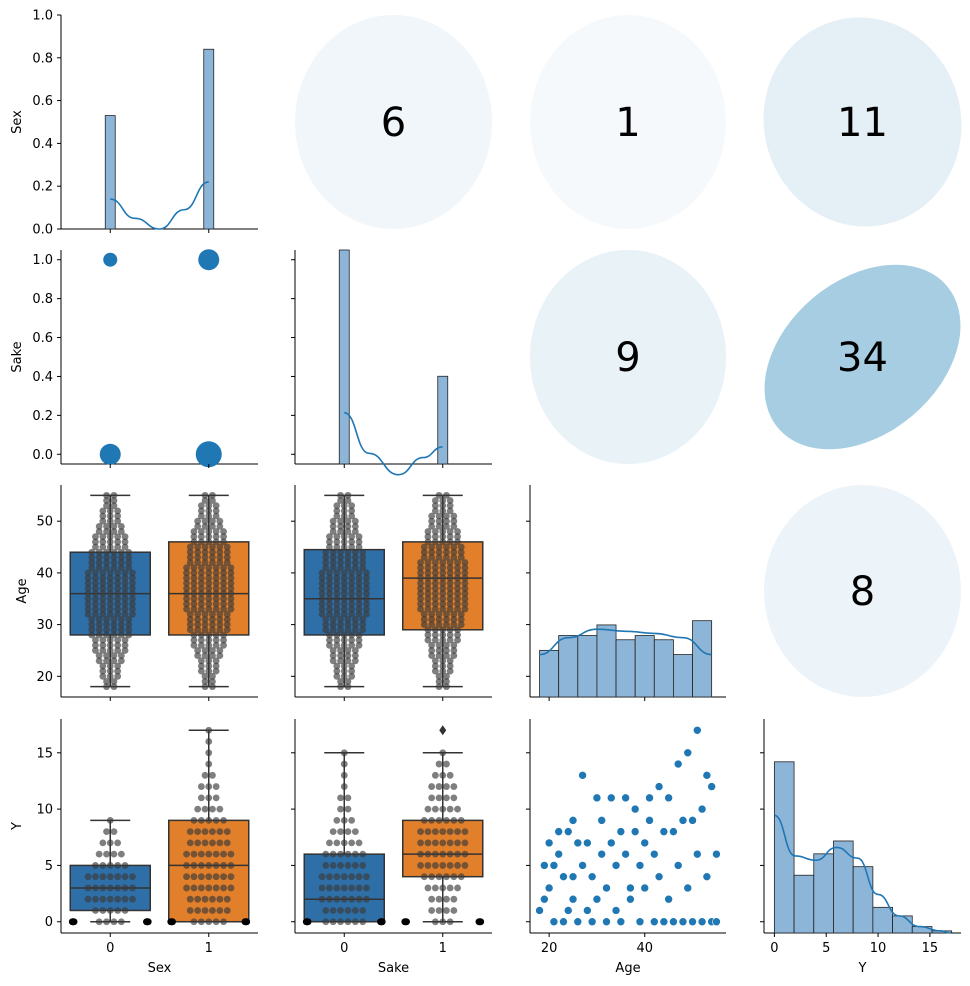  What do you see at coordinates (209, 260) in the screenshot?
I see `bubble-point` at bounding box center [209, 260].